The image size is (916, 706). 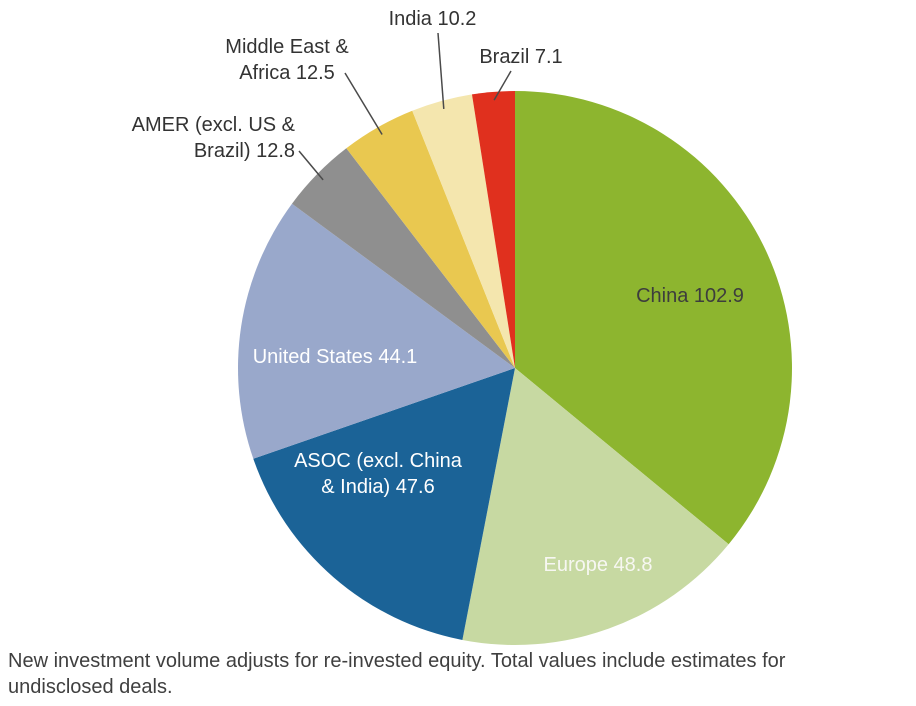 What do you see at coordinates (363, 103) in the screenshot?
I see `leader-line-middle-east-africa` at bounding box center [363, 103].